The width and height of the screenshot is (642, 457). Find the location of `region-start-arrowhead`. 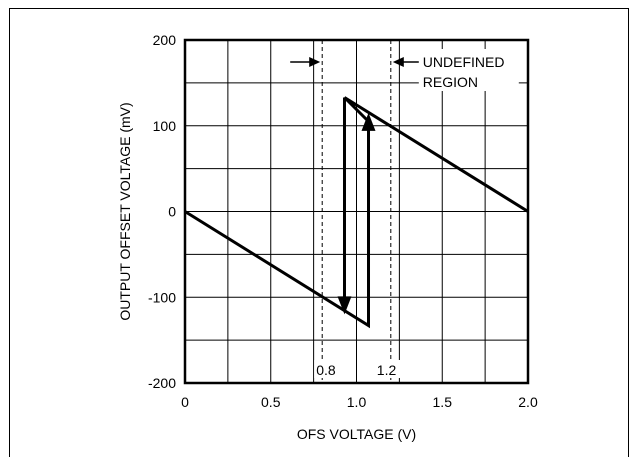

region-start-arrowhead is located at coordinates (315, 62).